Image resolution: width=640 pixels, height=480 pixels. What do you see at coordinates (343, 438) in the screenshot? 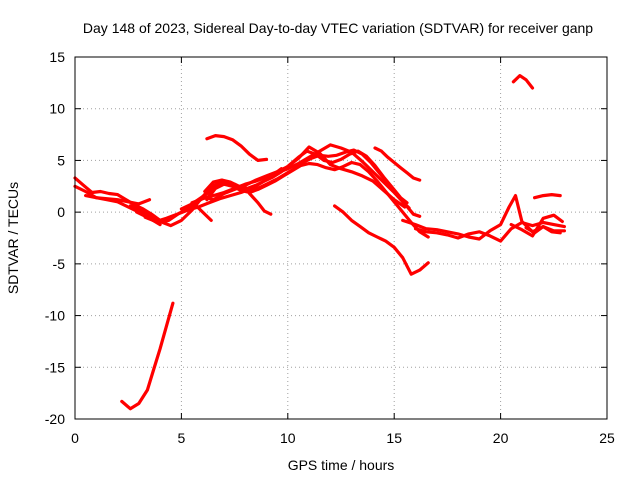
I see `x-tick-labels: 0 5 10 15 20 25` at bounding box center [343, 438].